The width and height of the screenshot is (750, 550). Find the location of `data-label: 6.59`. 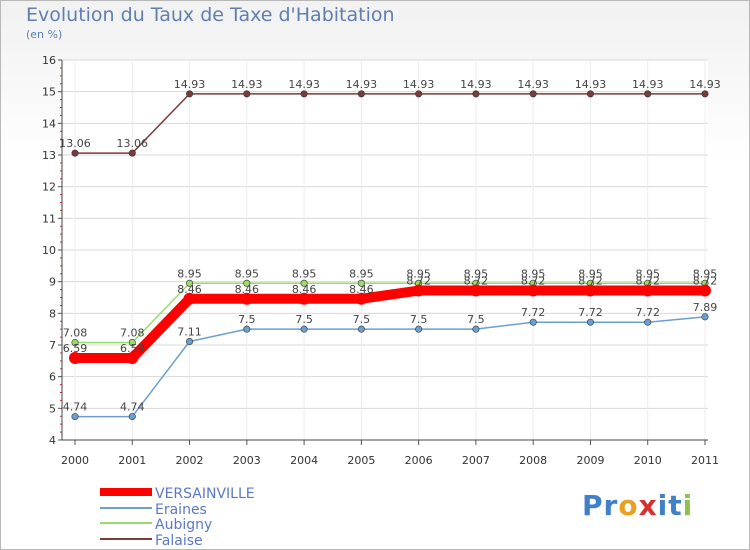

data-label: 6.59 is located at coordinates (132, 348).